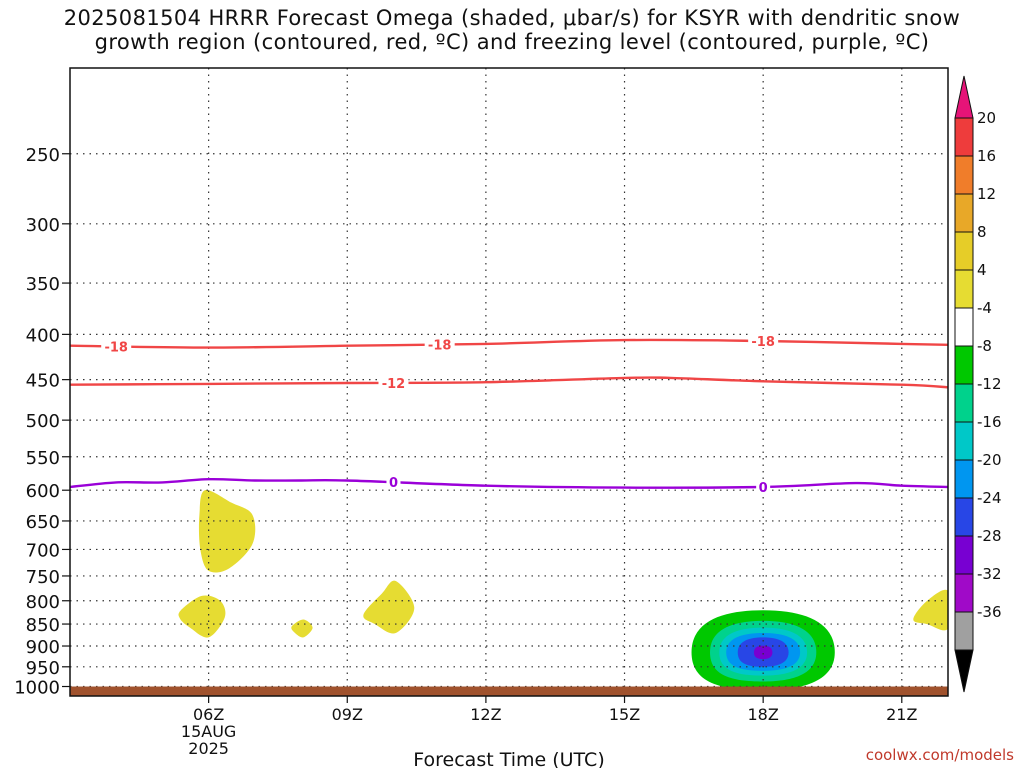 The height and width of the screenshot is (768, 1024). What do you see at coordinates (208, 731) in the screenshot?
I see `x-tick-sublabel-1: 15AUG` at bounding box center [208, 731].